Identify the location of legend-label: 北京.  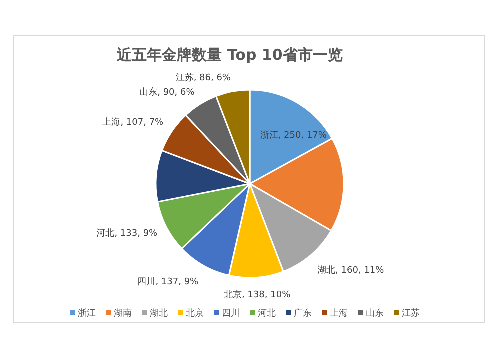
(195, 313).